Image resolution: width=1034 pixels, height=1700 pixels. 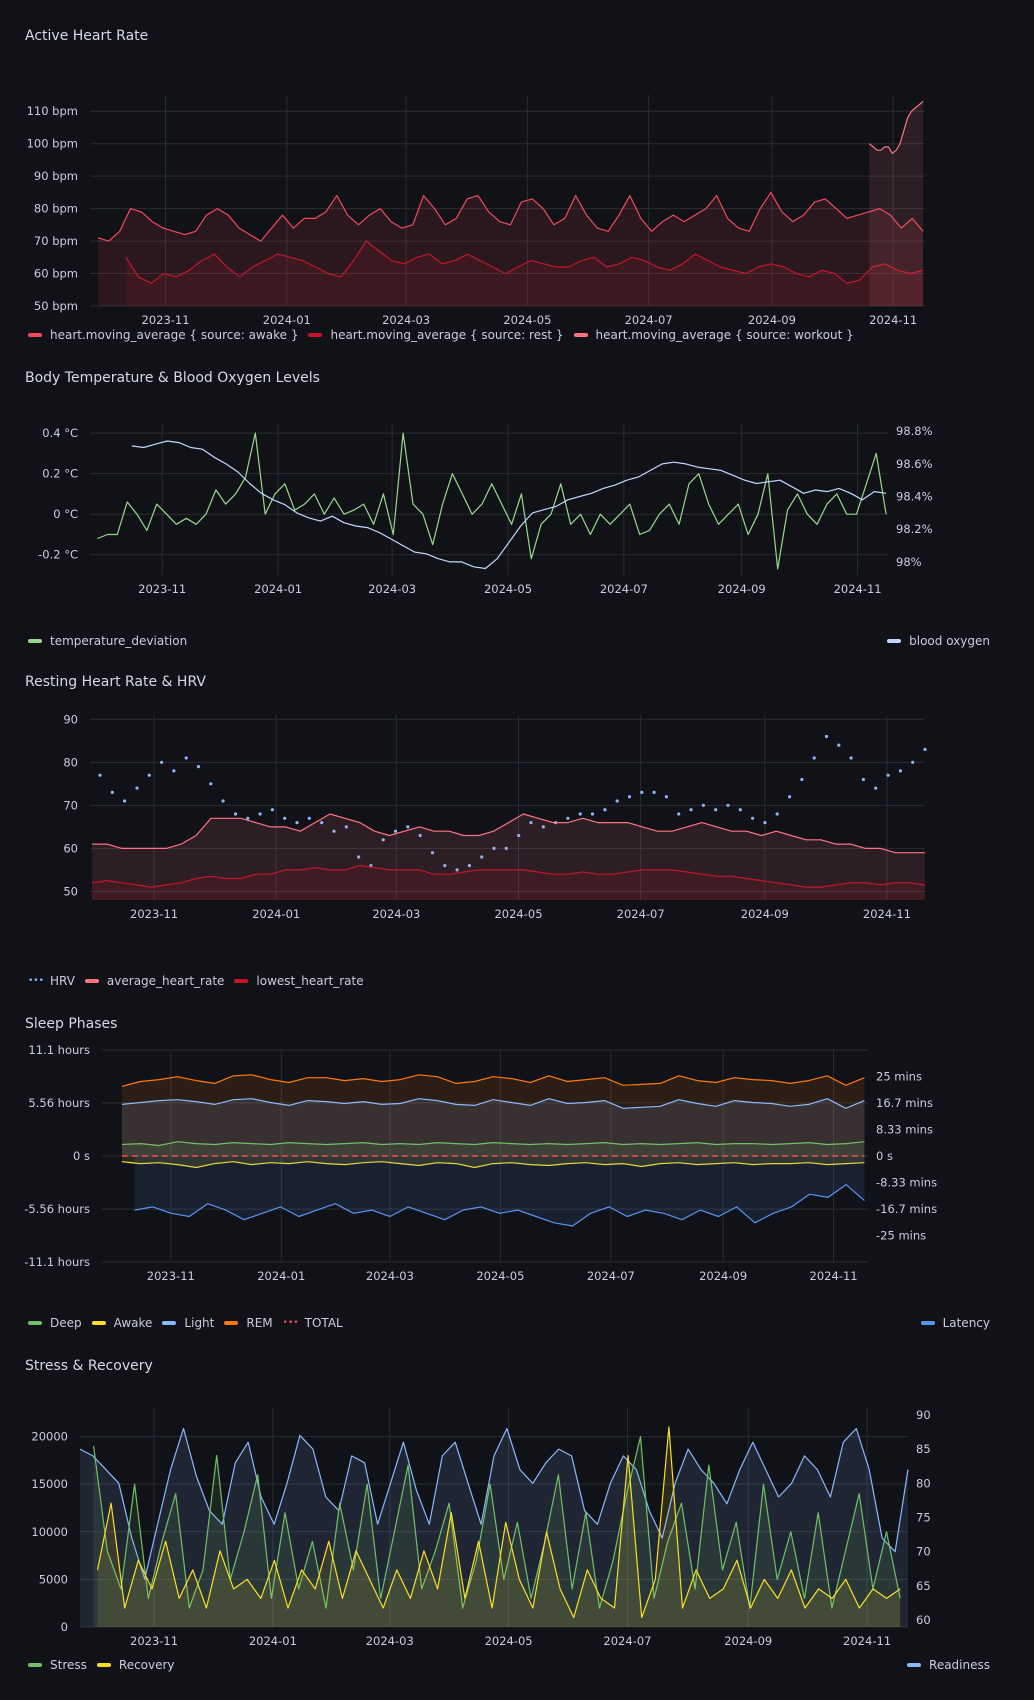 I want to click on y-tick-label: 20000, so click(x=49, y=1437).